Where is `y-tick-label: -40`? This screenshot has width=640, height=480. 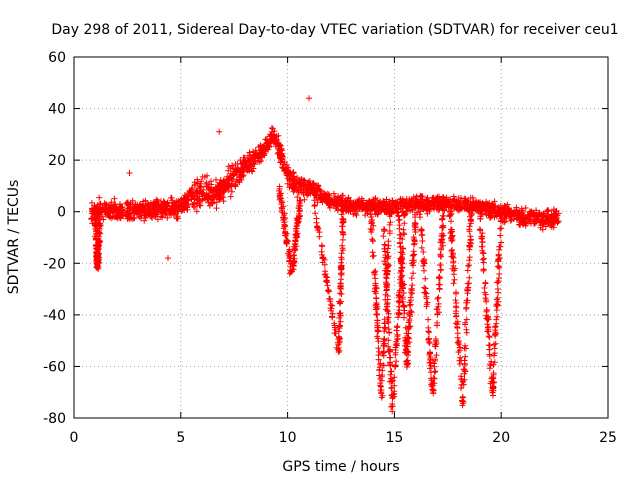
y-tick-label: -40 is located at coordinates (54, 316).